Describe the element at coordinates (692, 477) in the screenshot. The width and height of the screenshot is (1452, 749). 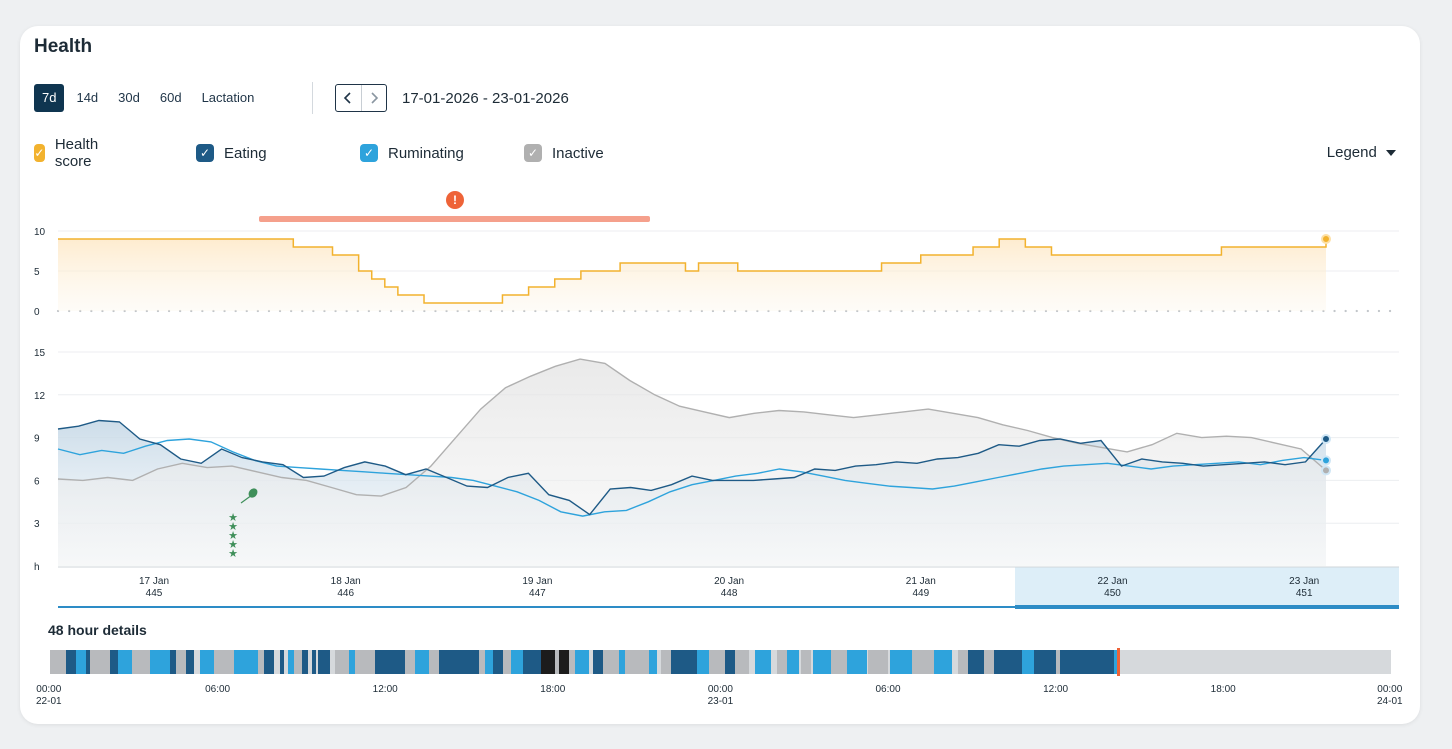
I see `ruminating-line` at that location.